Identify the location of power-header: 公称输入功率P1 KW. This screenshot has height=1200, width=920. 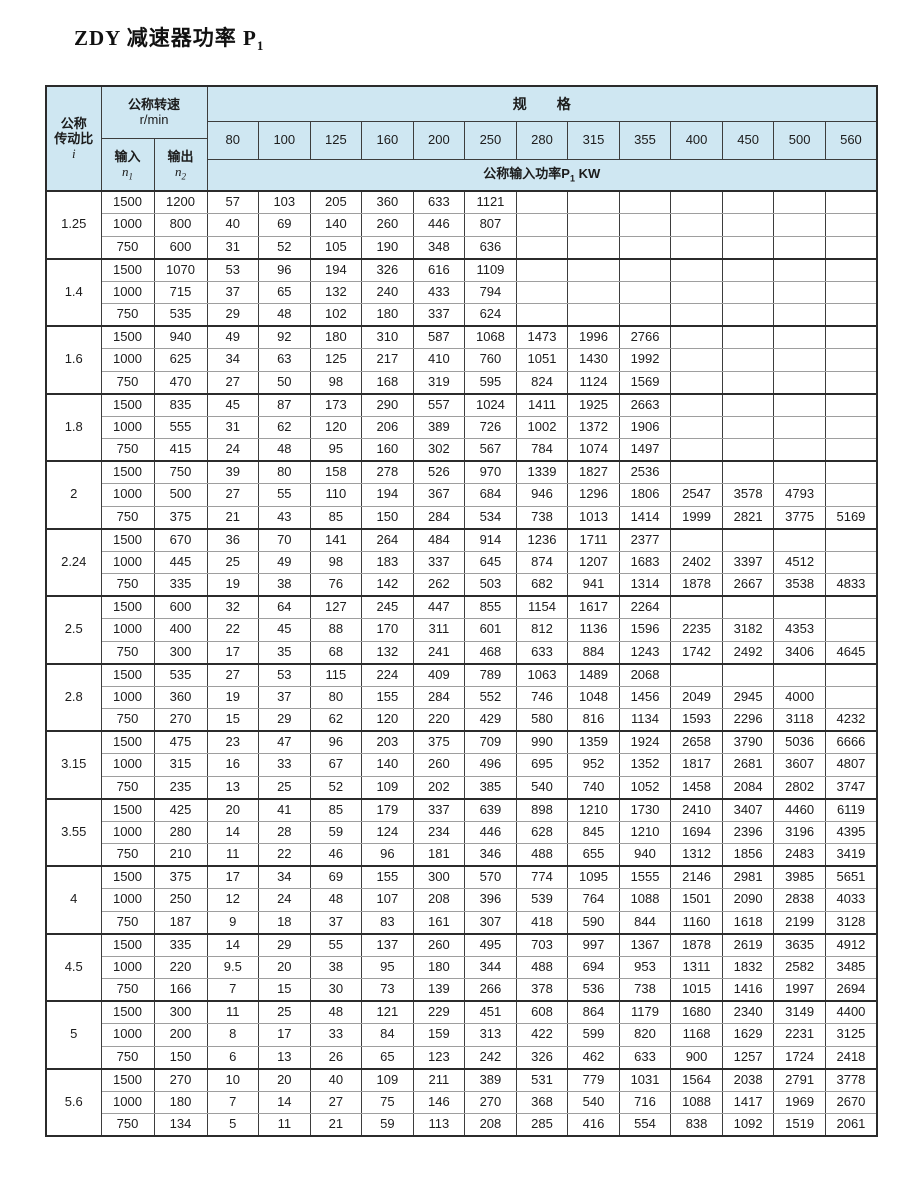
(542, 175).